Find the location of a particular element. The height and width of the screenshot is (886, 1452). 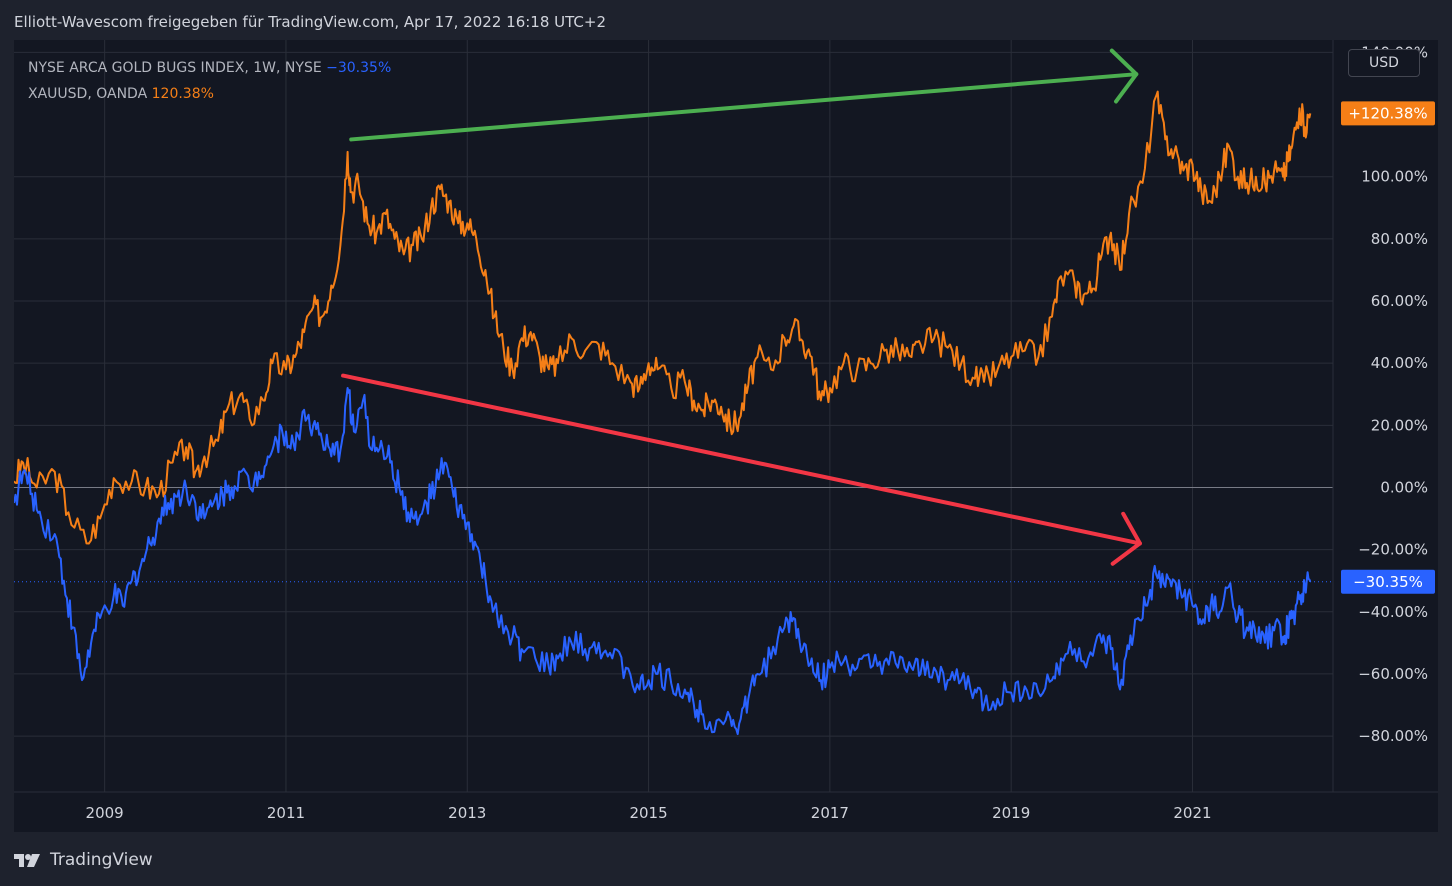

x-tick-label: 2009 is located at coordinates (105, 813).